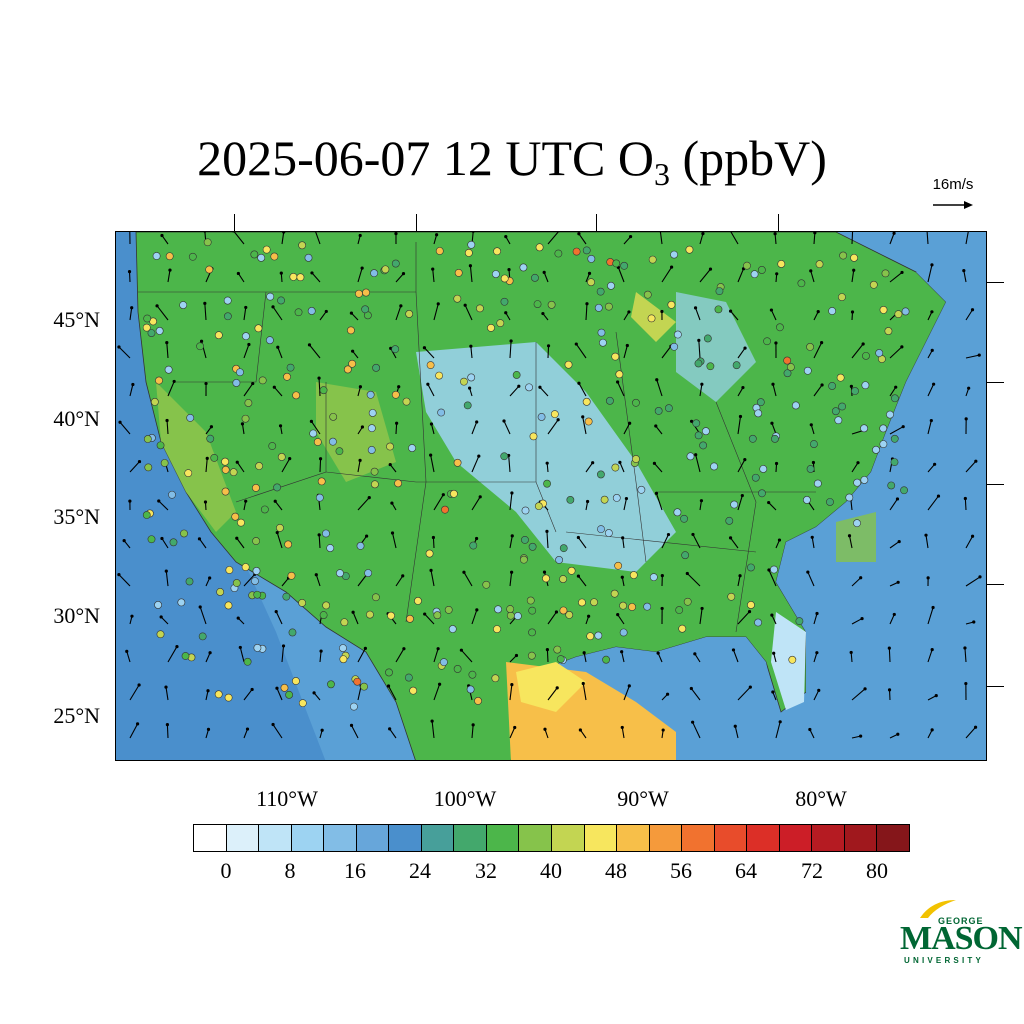 The height and width of the screenshot is (1024, 1024). I want to click on high-ozone-texas-coast, so click(551, 687).